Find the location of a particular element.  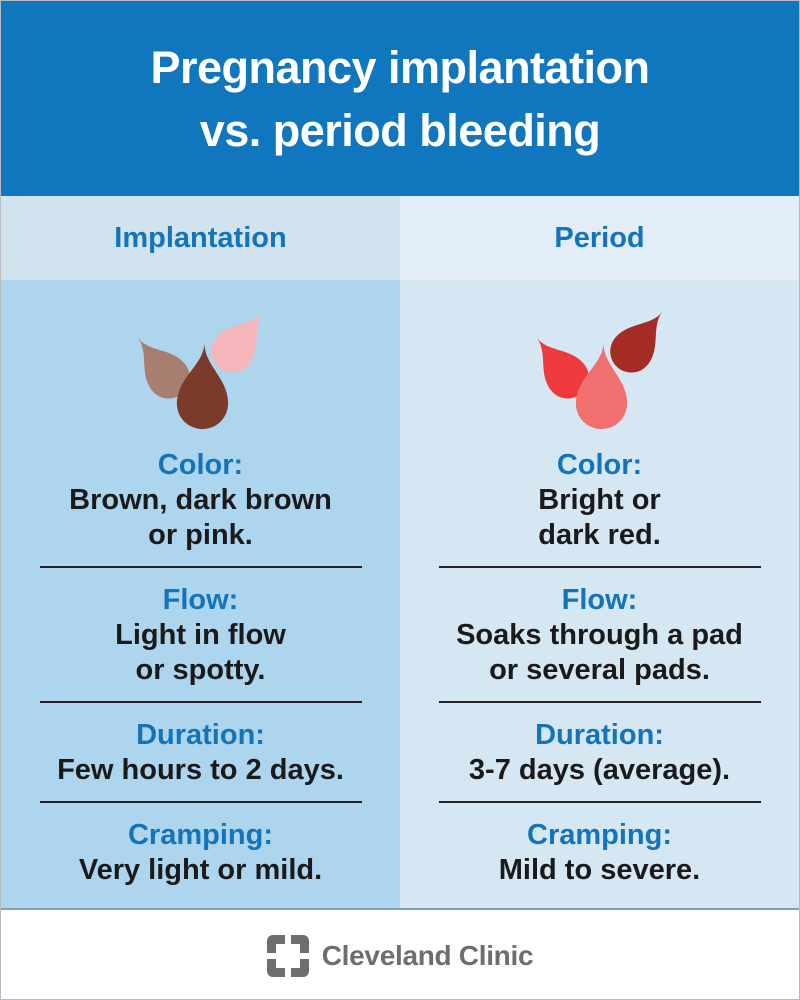

period-duration-section: Duration: 3-7 days (average). is located at coordinates (599, 750).